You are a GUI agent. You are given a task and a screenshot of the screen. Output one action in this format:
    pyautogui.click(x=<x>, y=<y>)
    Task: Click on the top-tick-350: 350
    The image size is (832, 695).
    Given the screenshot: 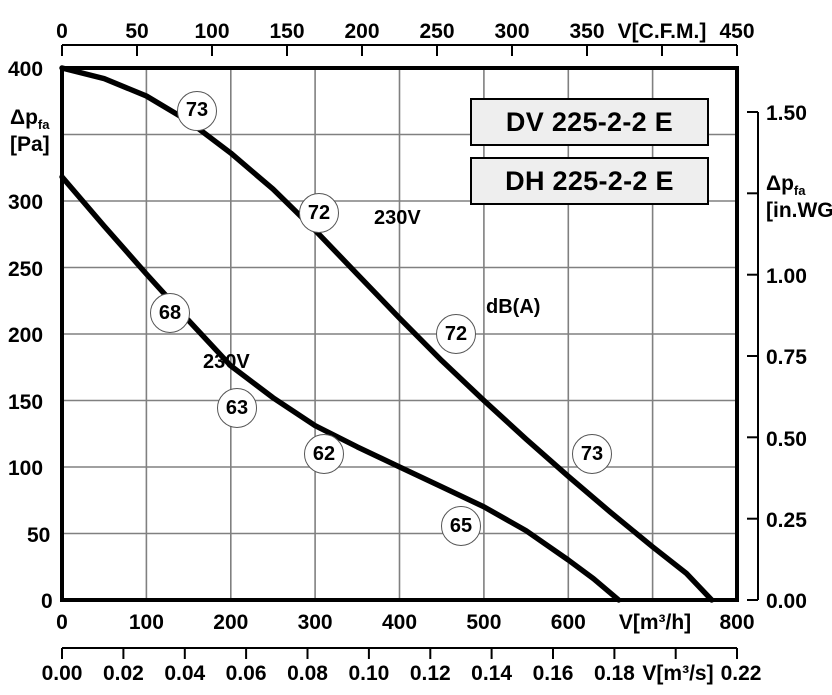 What is the action you would take?
    pyautogui.click(x=587, y=31)
    